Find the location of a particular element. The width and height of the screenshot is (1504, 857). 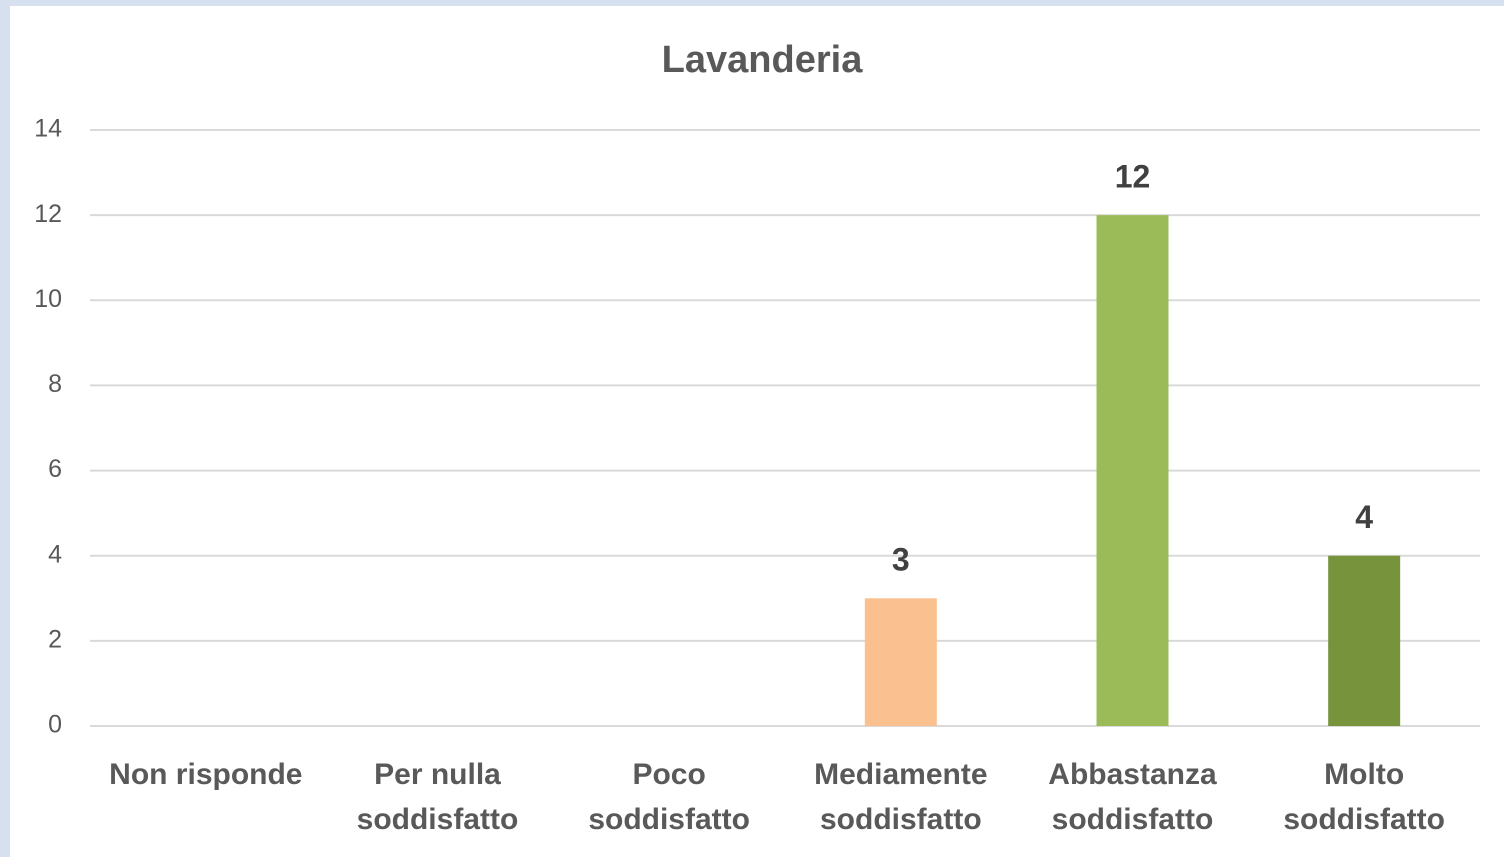

y-tick-label: 8 is located at coordinates (55, 384).